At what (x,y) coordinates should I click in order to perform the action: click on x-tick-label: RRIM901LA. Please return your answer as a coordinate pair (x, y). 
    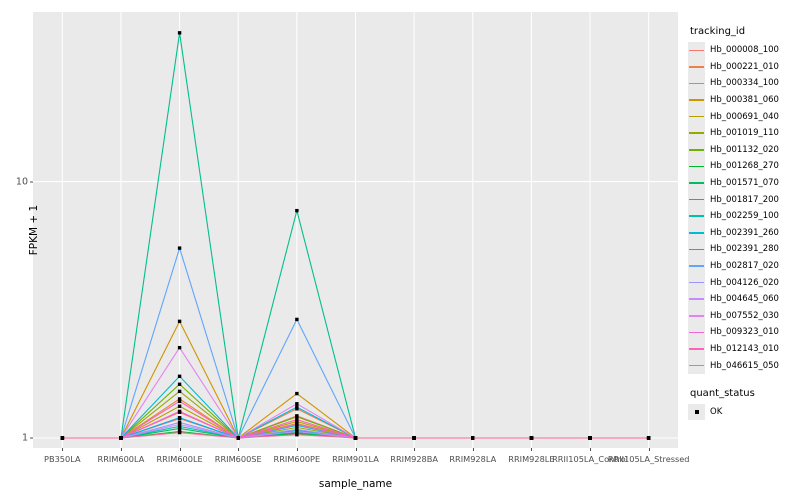
    Looking at the image, I should click on (355, 459).